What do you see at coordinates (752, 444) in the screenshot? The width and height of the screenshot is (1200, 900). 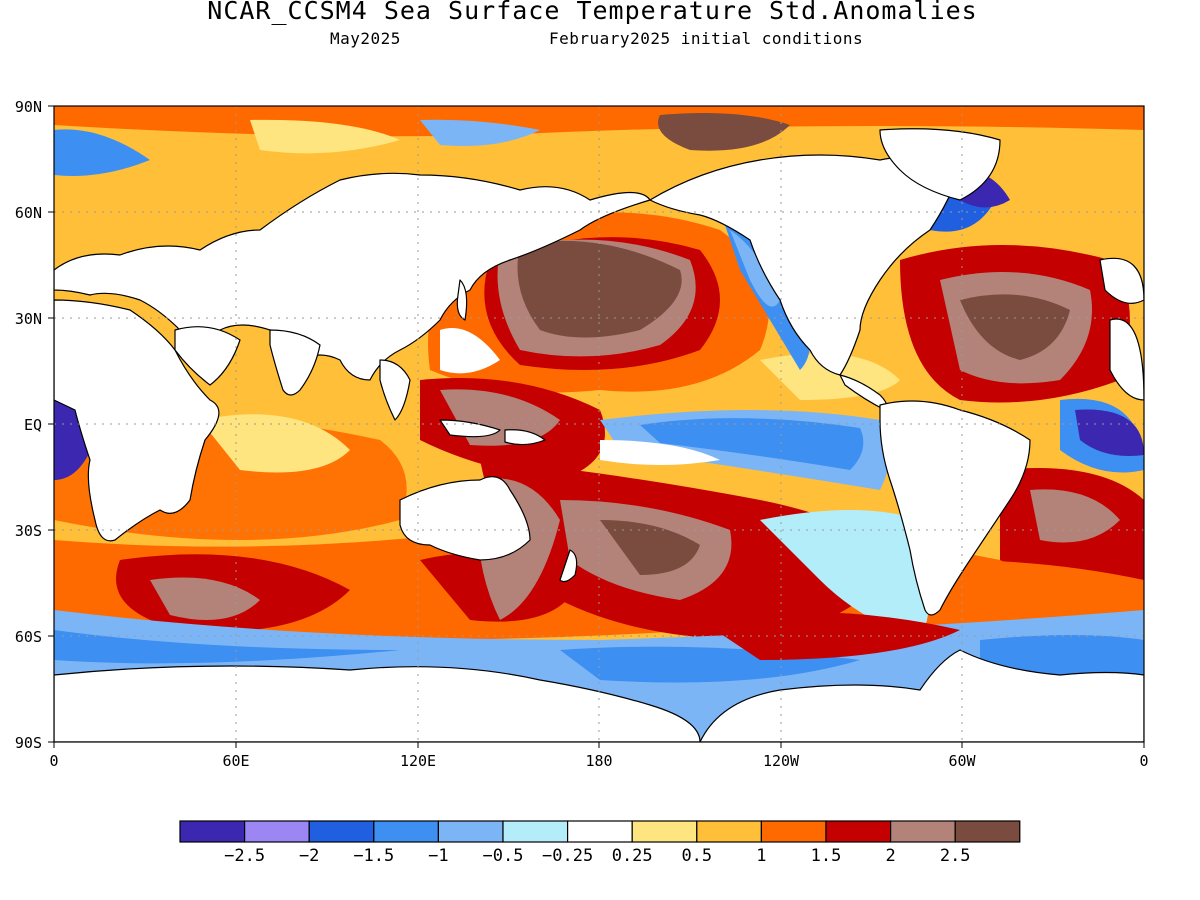 I see `equatorial-cold-core` at bounding box center [752, 444].